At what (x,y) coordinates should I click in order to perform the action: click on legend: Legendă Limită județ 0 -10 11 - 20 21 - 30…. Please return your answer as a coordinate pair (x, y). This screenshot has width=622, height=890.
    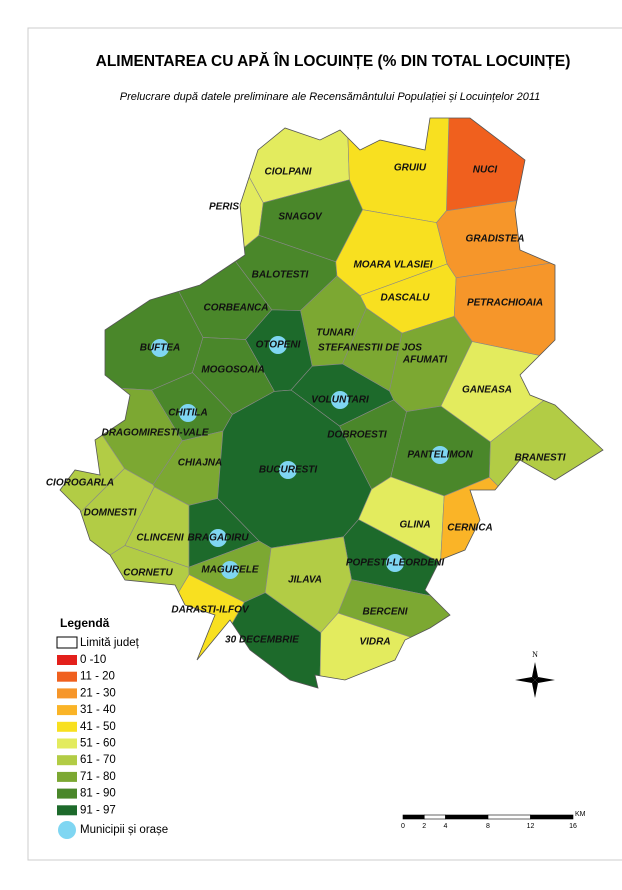
    Looking at the image, I should click on (112, 727).